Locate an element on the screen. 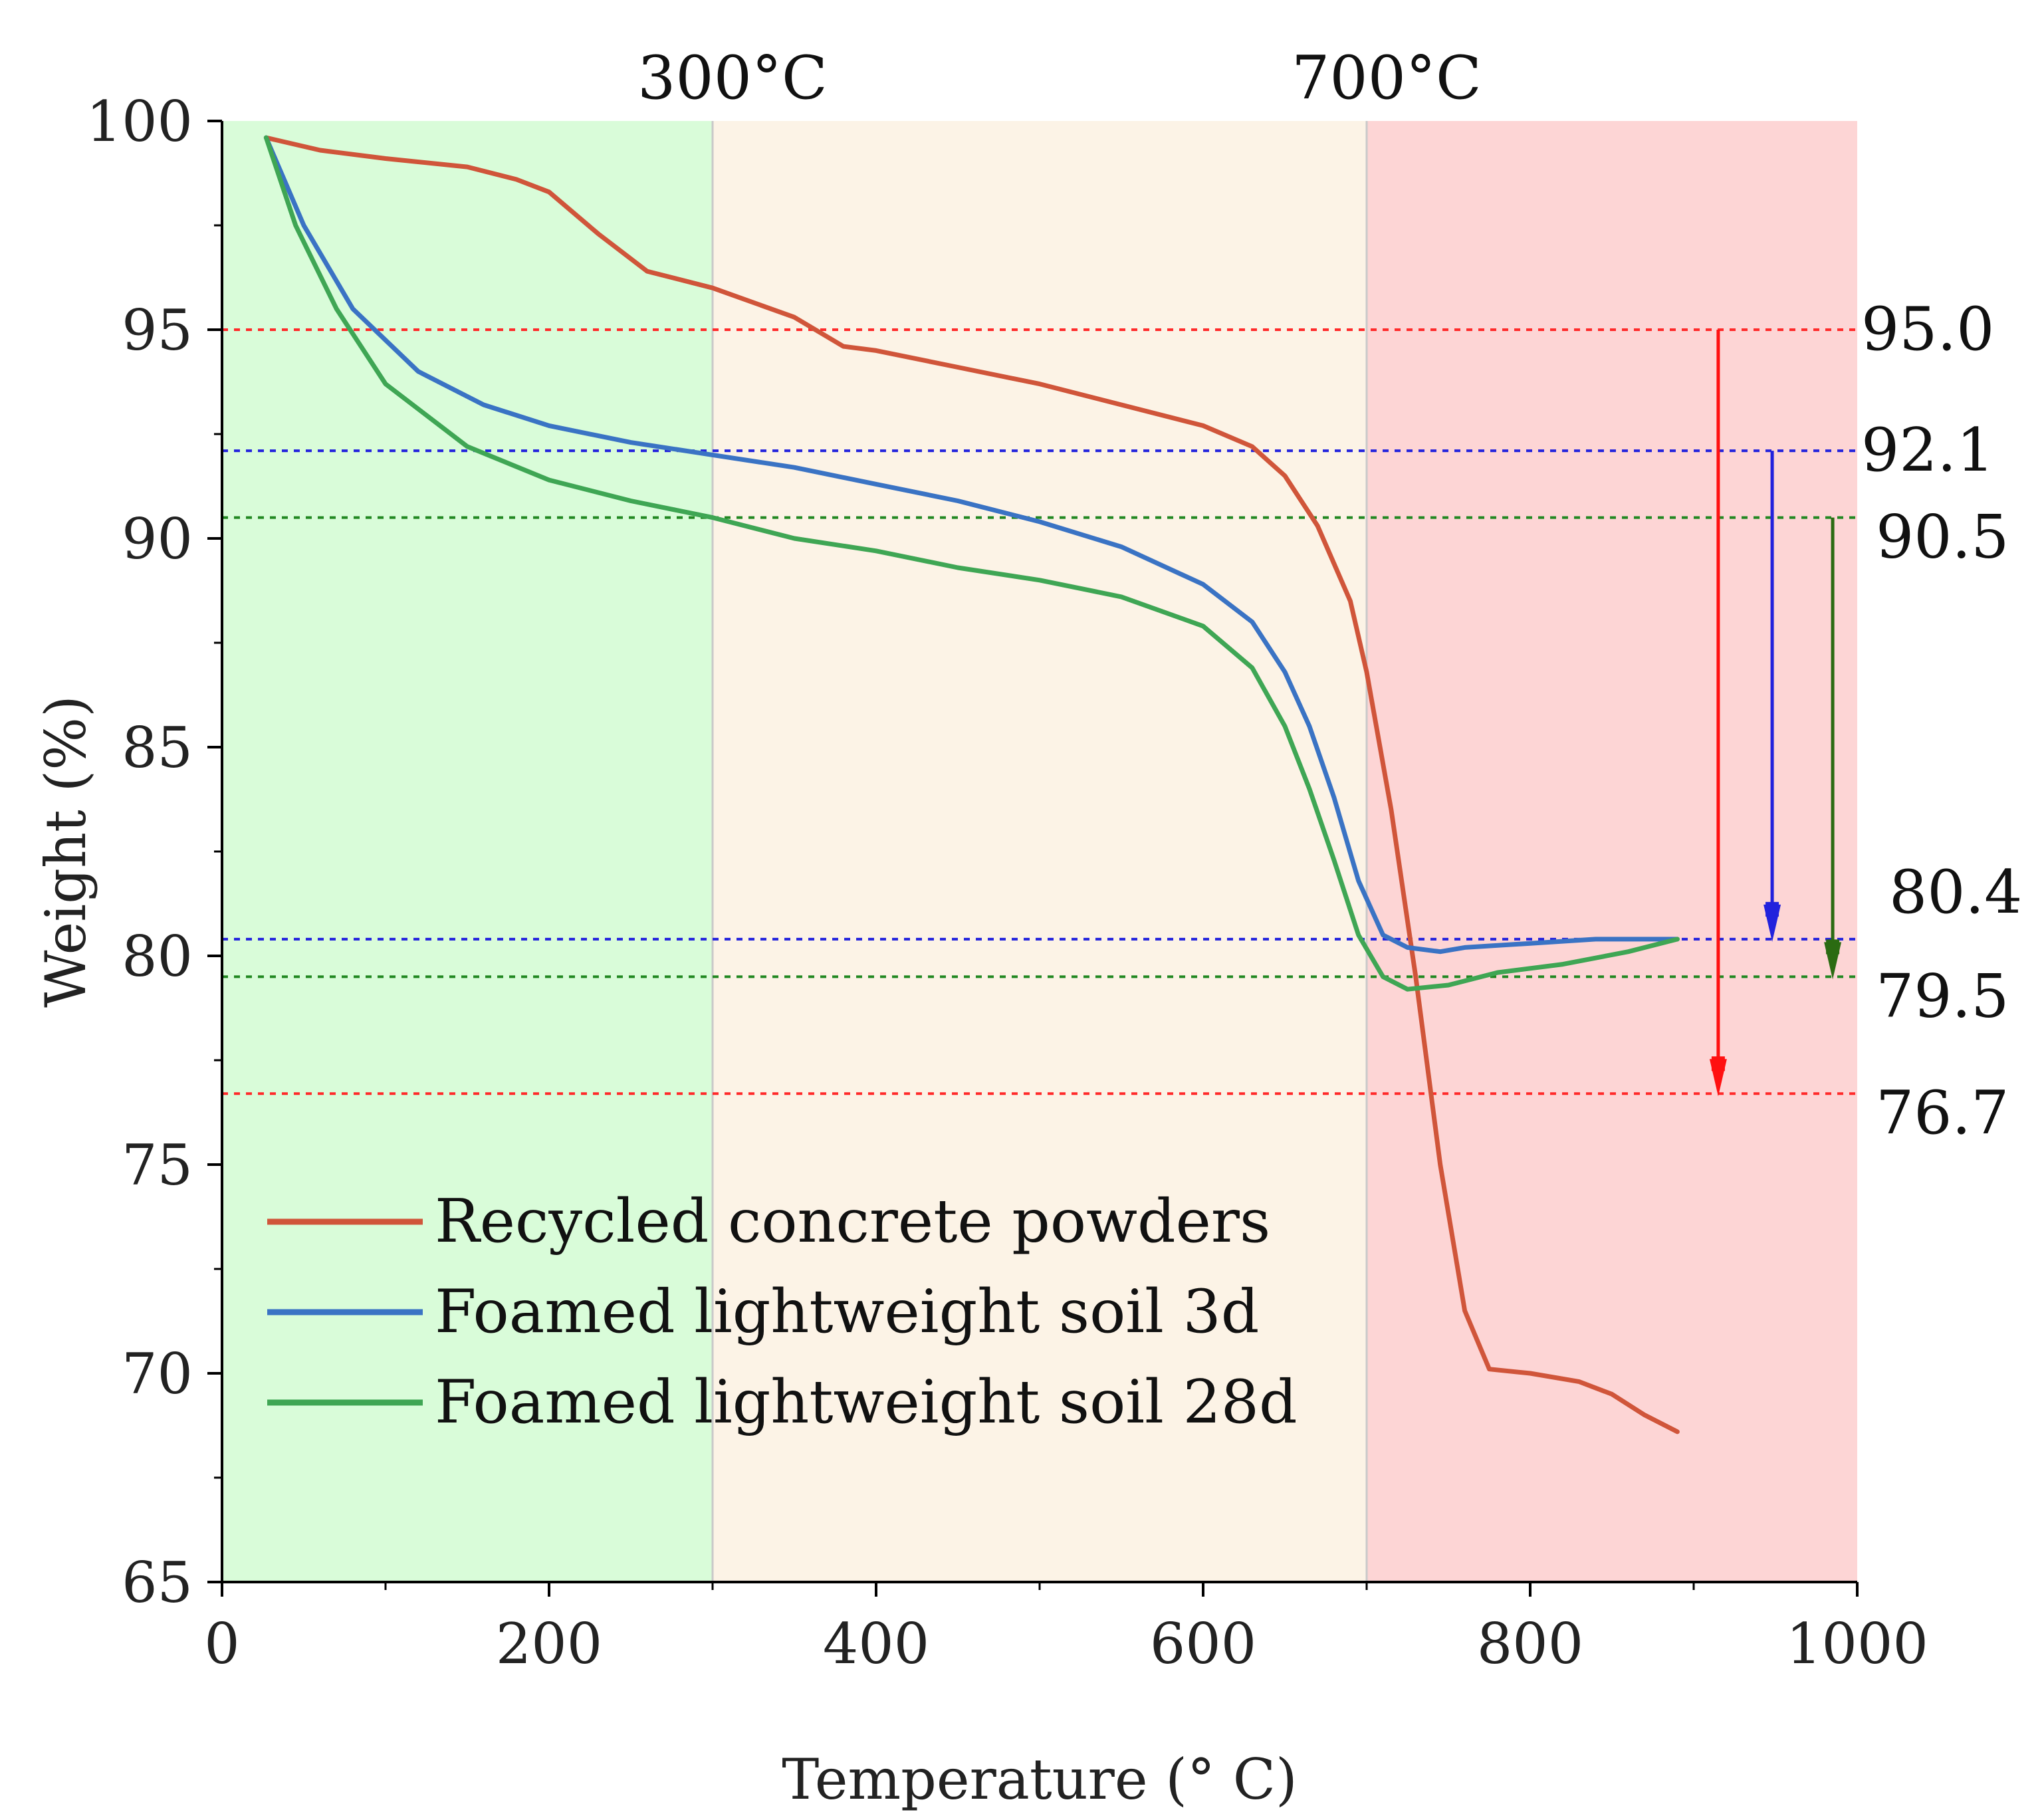 The image size is (2044, 1820). y-tick-label: 90 is located at coordinates (157, 539).